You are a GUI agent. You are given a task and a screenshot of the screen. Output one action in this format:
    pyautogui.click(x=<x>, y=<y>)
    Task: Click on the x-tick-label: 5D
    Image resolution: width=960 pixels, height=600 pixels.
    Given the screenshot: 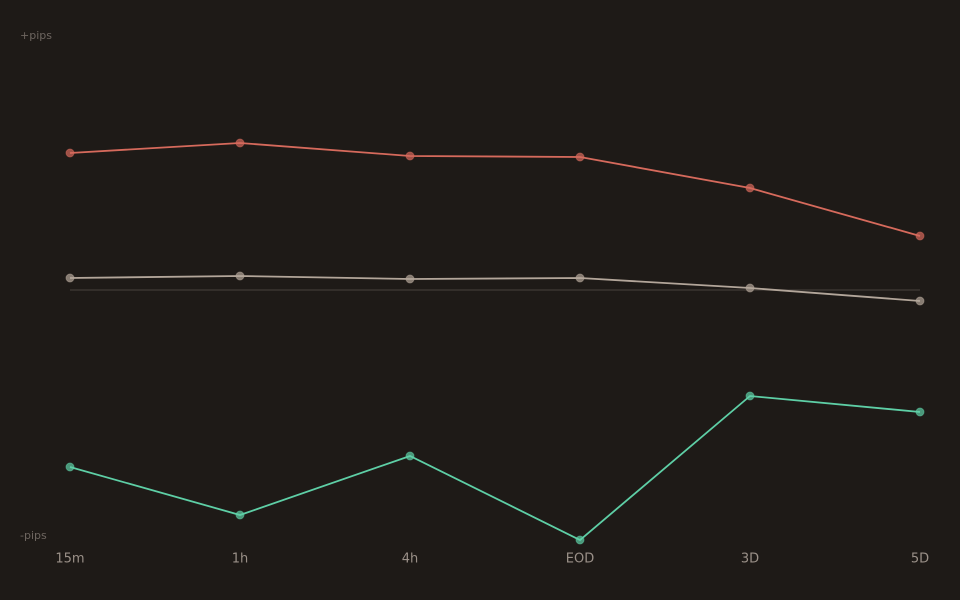 What is the action you would take?
    pyautogui.click(x=920, y=559)
    